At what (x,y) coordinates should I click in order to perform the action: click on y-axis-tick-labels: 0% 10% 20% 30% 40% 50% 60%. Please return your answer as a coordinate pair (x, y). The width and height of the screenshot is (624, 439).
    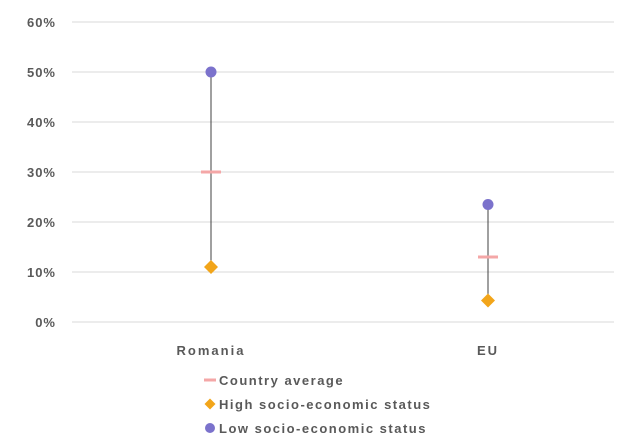
    Looking at the image, I should click on (41, 172).